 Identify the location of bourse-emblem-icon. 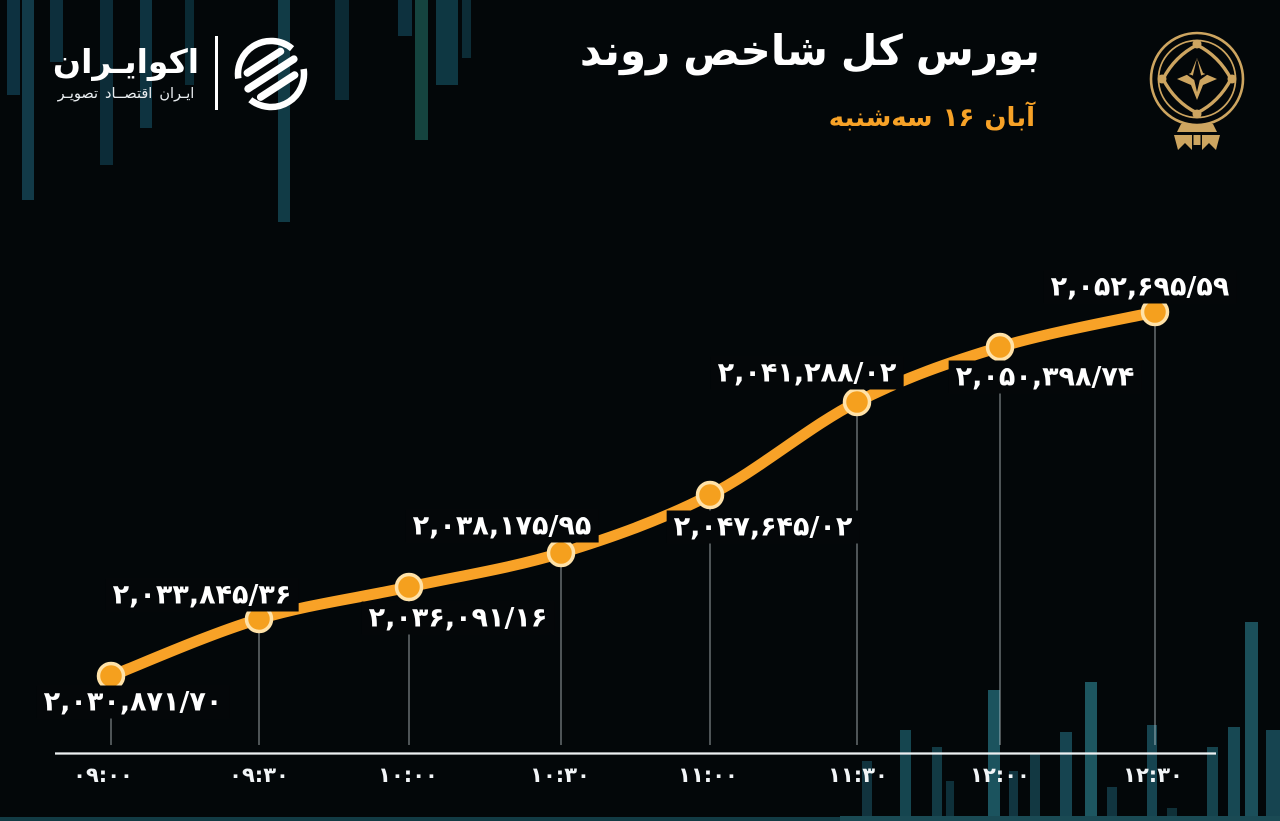
(1197, 90).